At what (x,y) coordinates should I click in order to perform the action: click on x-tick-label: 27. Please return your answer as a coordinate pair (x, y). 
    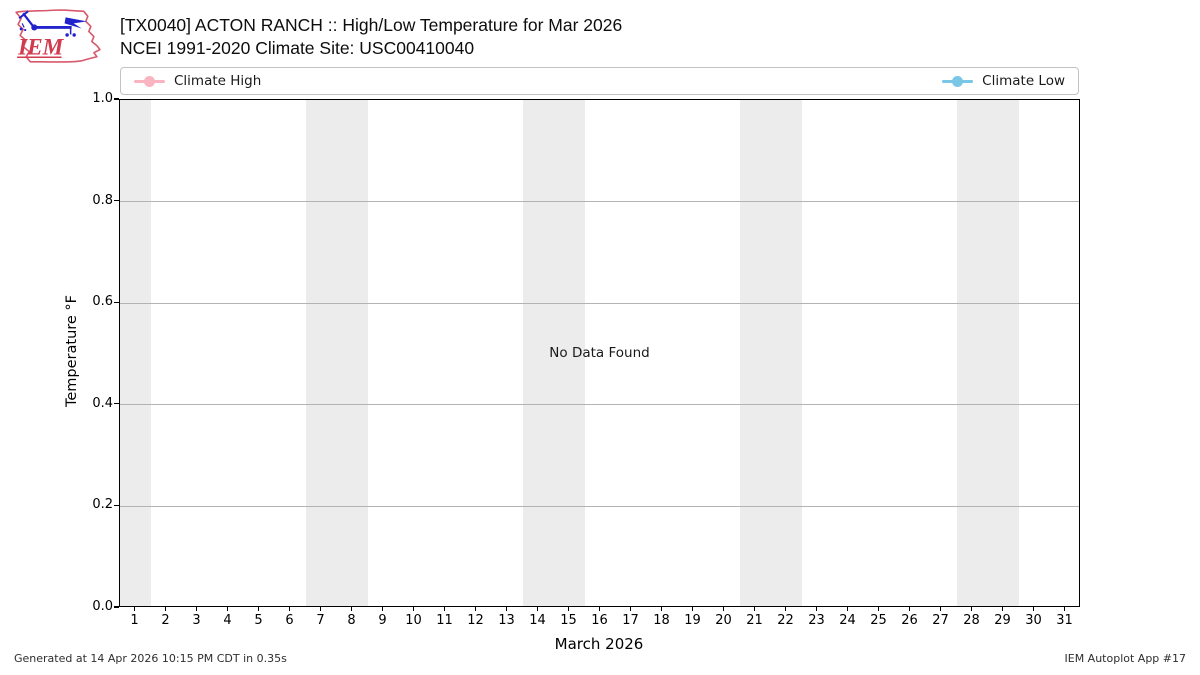
    Looking at the image, I should click on (940, 620).